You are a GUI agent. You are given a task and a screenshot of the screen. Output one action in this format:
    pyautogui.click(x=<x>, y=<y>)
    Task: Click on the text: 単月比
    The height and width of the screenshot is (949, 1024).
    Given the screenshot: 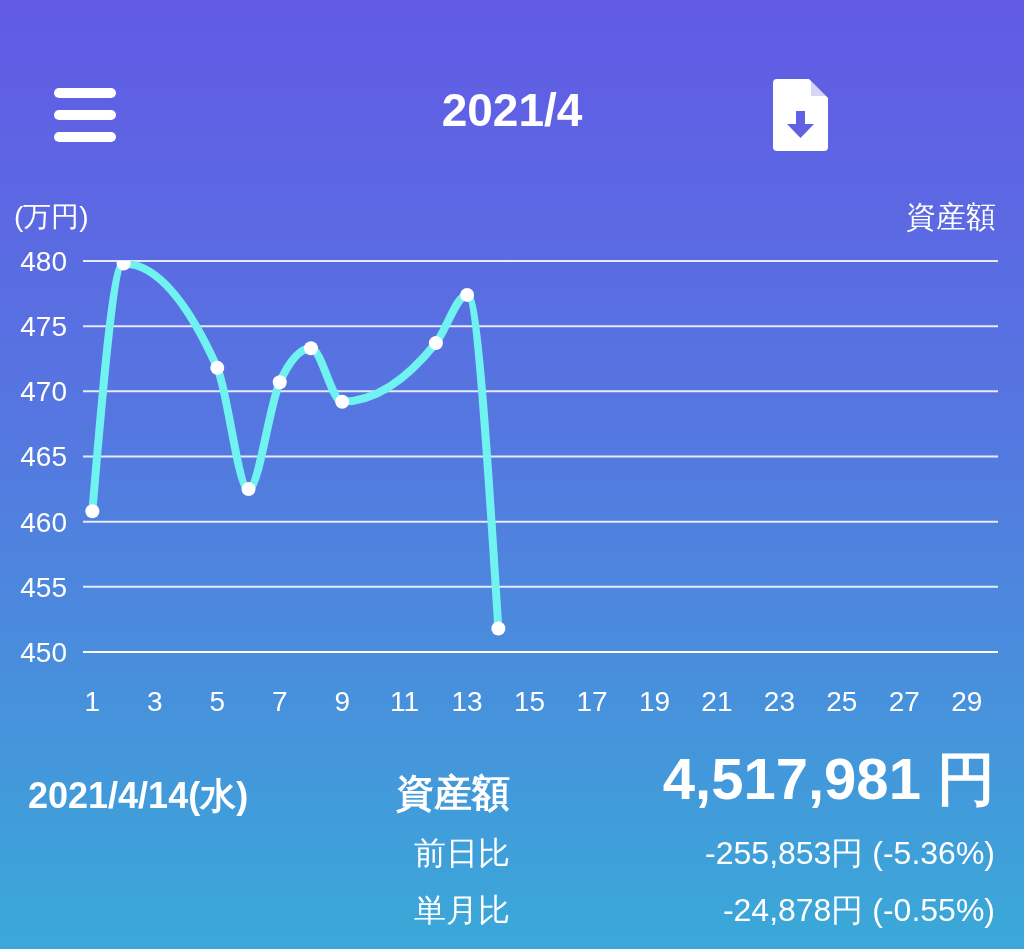 What is the action you would take?
    pyautogui.click(x=462, y=910)
    